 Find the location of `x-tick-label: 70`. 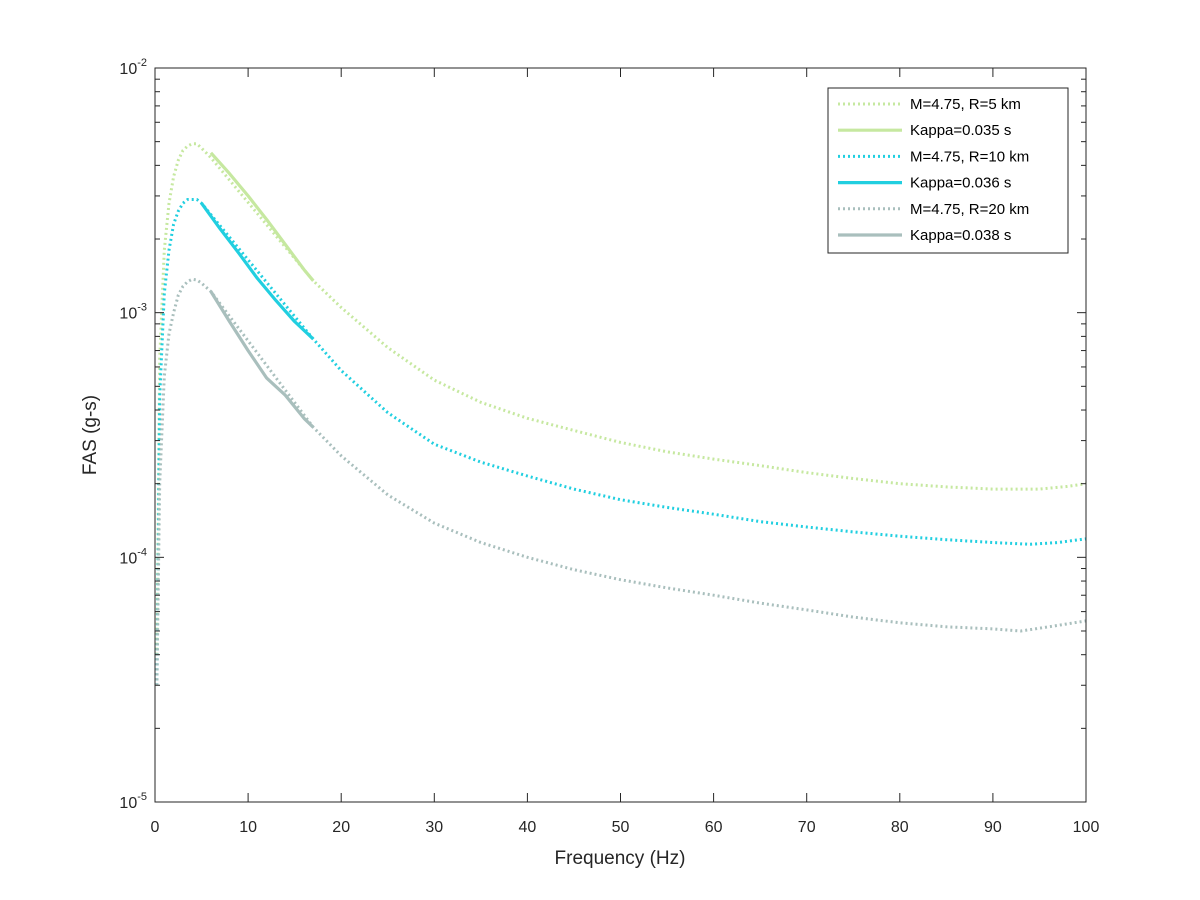

x-tick-label: 70 is located at coordinates (807, 827).